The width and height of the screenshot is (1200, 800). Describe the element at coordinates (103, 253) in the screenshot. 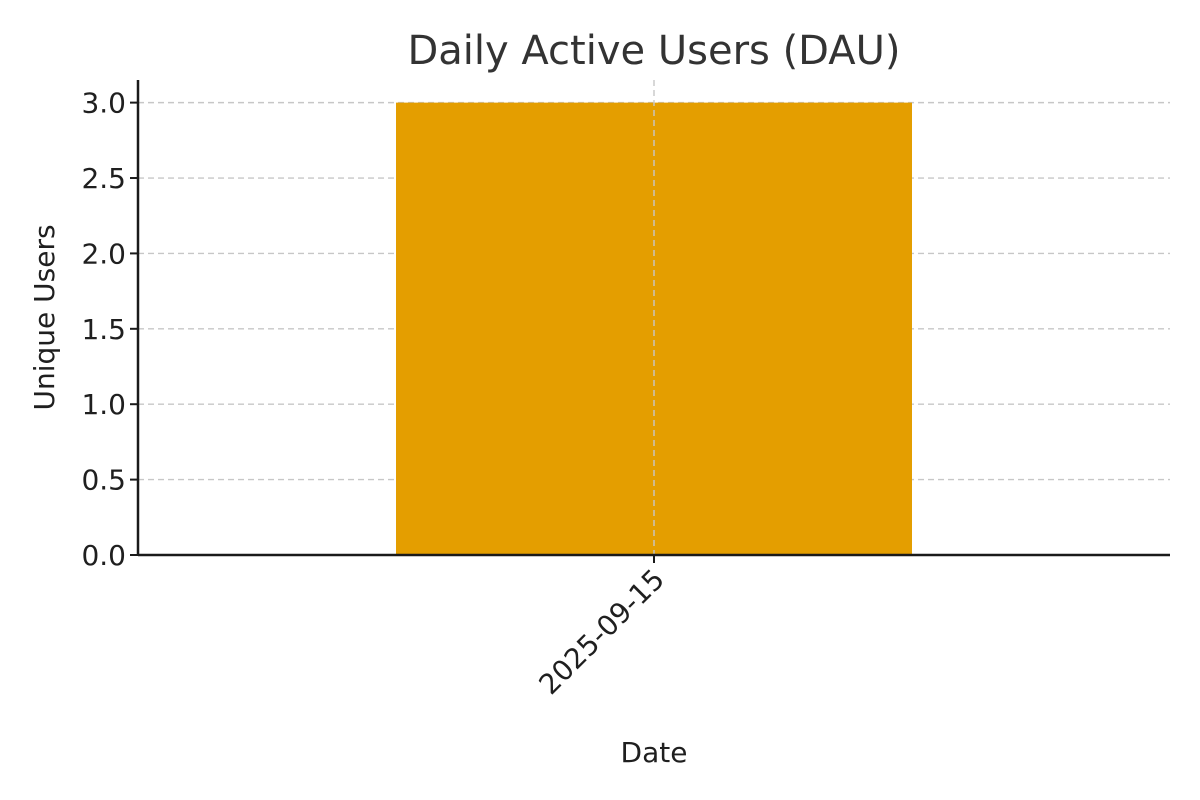

I see `y-tick-label: 2.0` at that location.